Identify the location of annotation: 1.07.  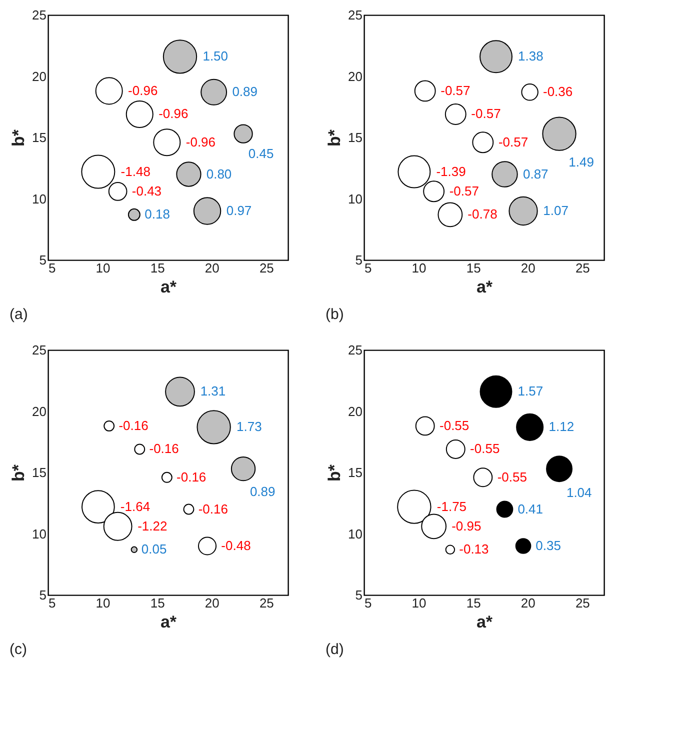
(555, 210).